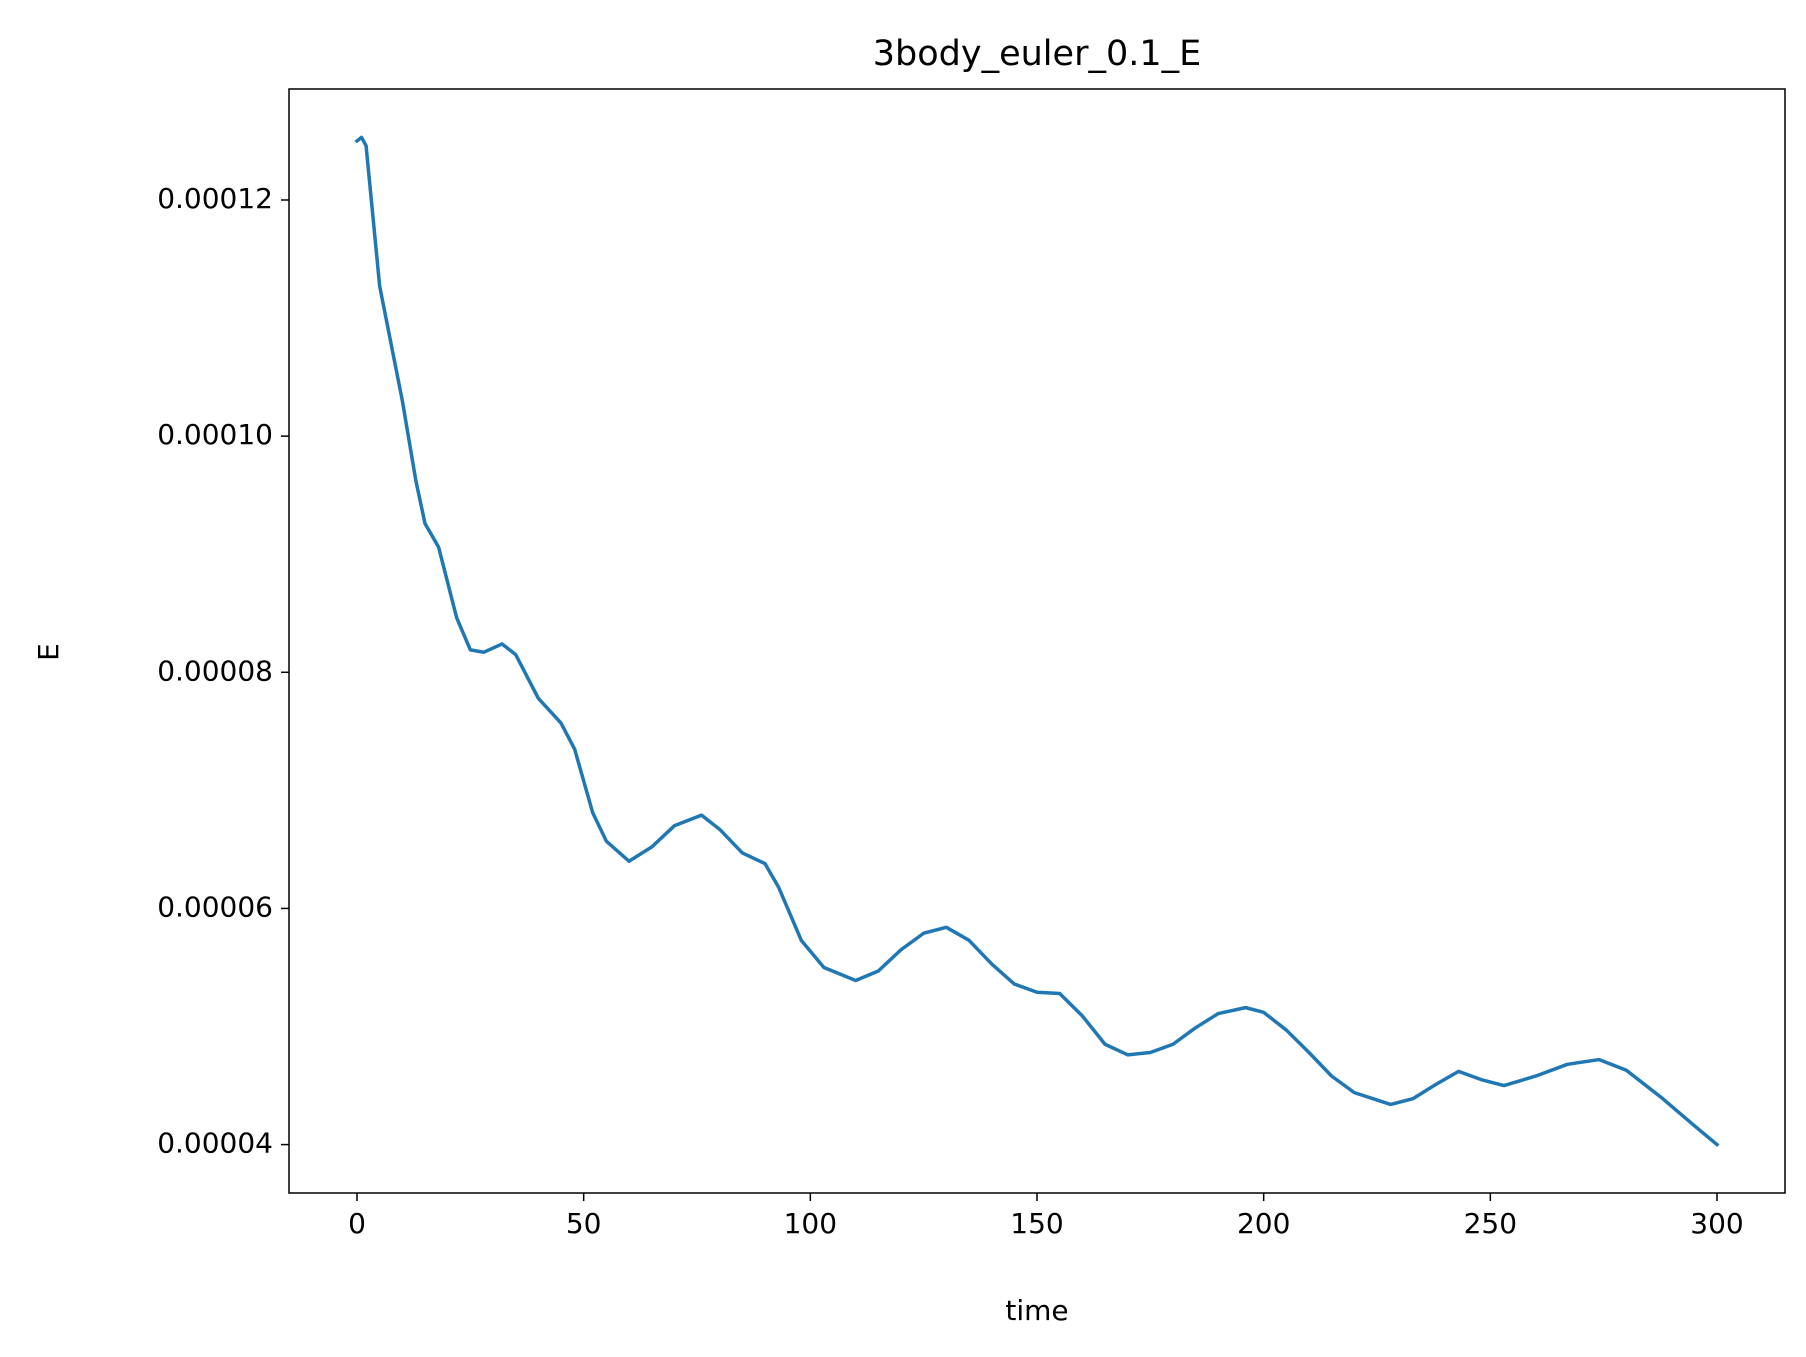  What do you see at coordinates (215, 198) in the screenshot?
I see `y-tick-label: 0.00012` at bounding box center [215, 198].